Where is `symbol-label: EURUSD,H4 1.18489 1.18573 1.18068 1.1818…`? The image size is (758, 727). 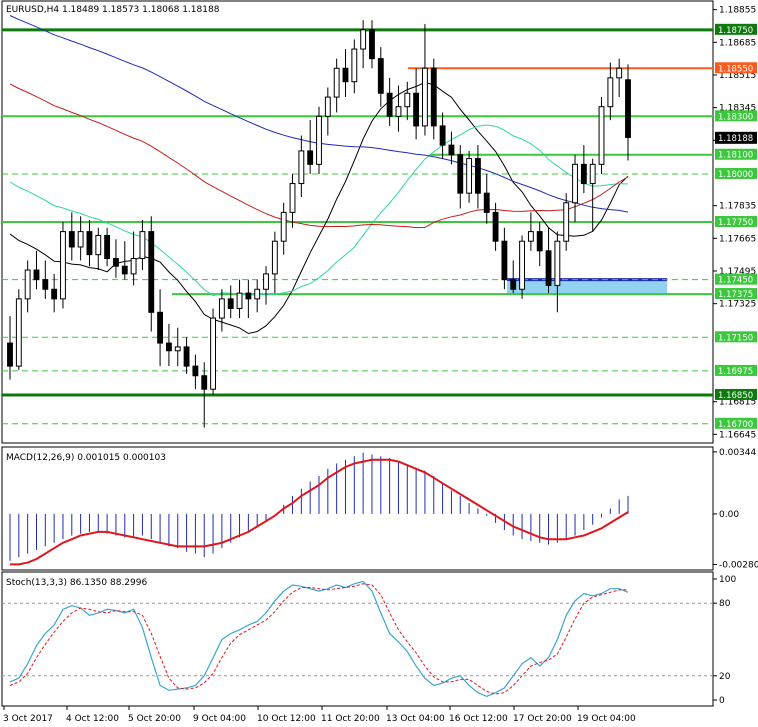
symbol-label: EURUSD,H4 1.18489 1.18573 1.18068 1.1818… is located at coordinates (113, 10).